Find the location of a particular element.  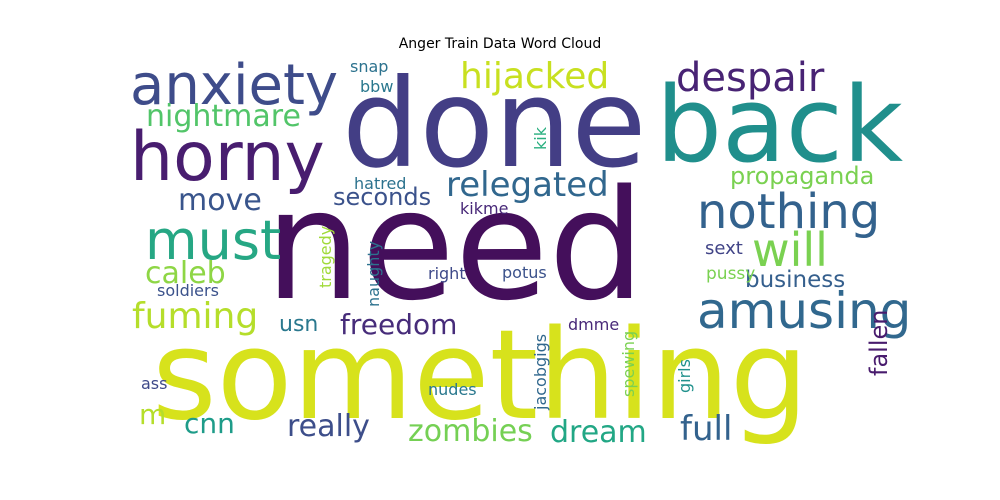

word-full: full is located at coordinates (706, 429).